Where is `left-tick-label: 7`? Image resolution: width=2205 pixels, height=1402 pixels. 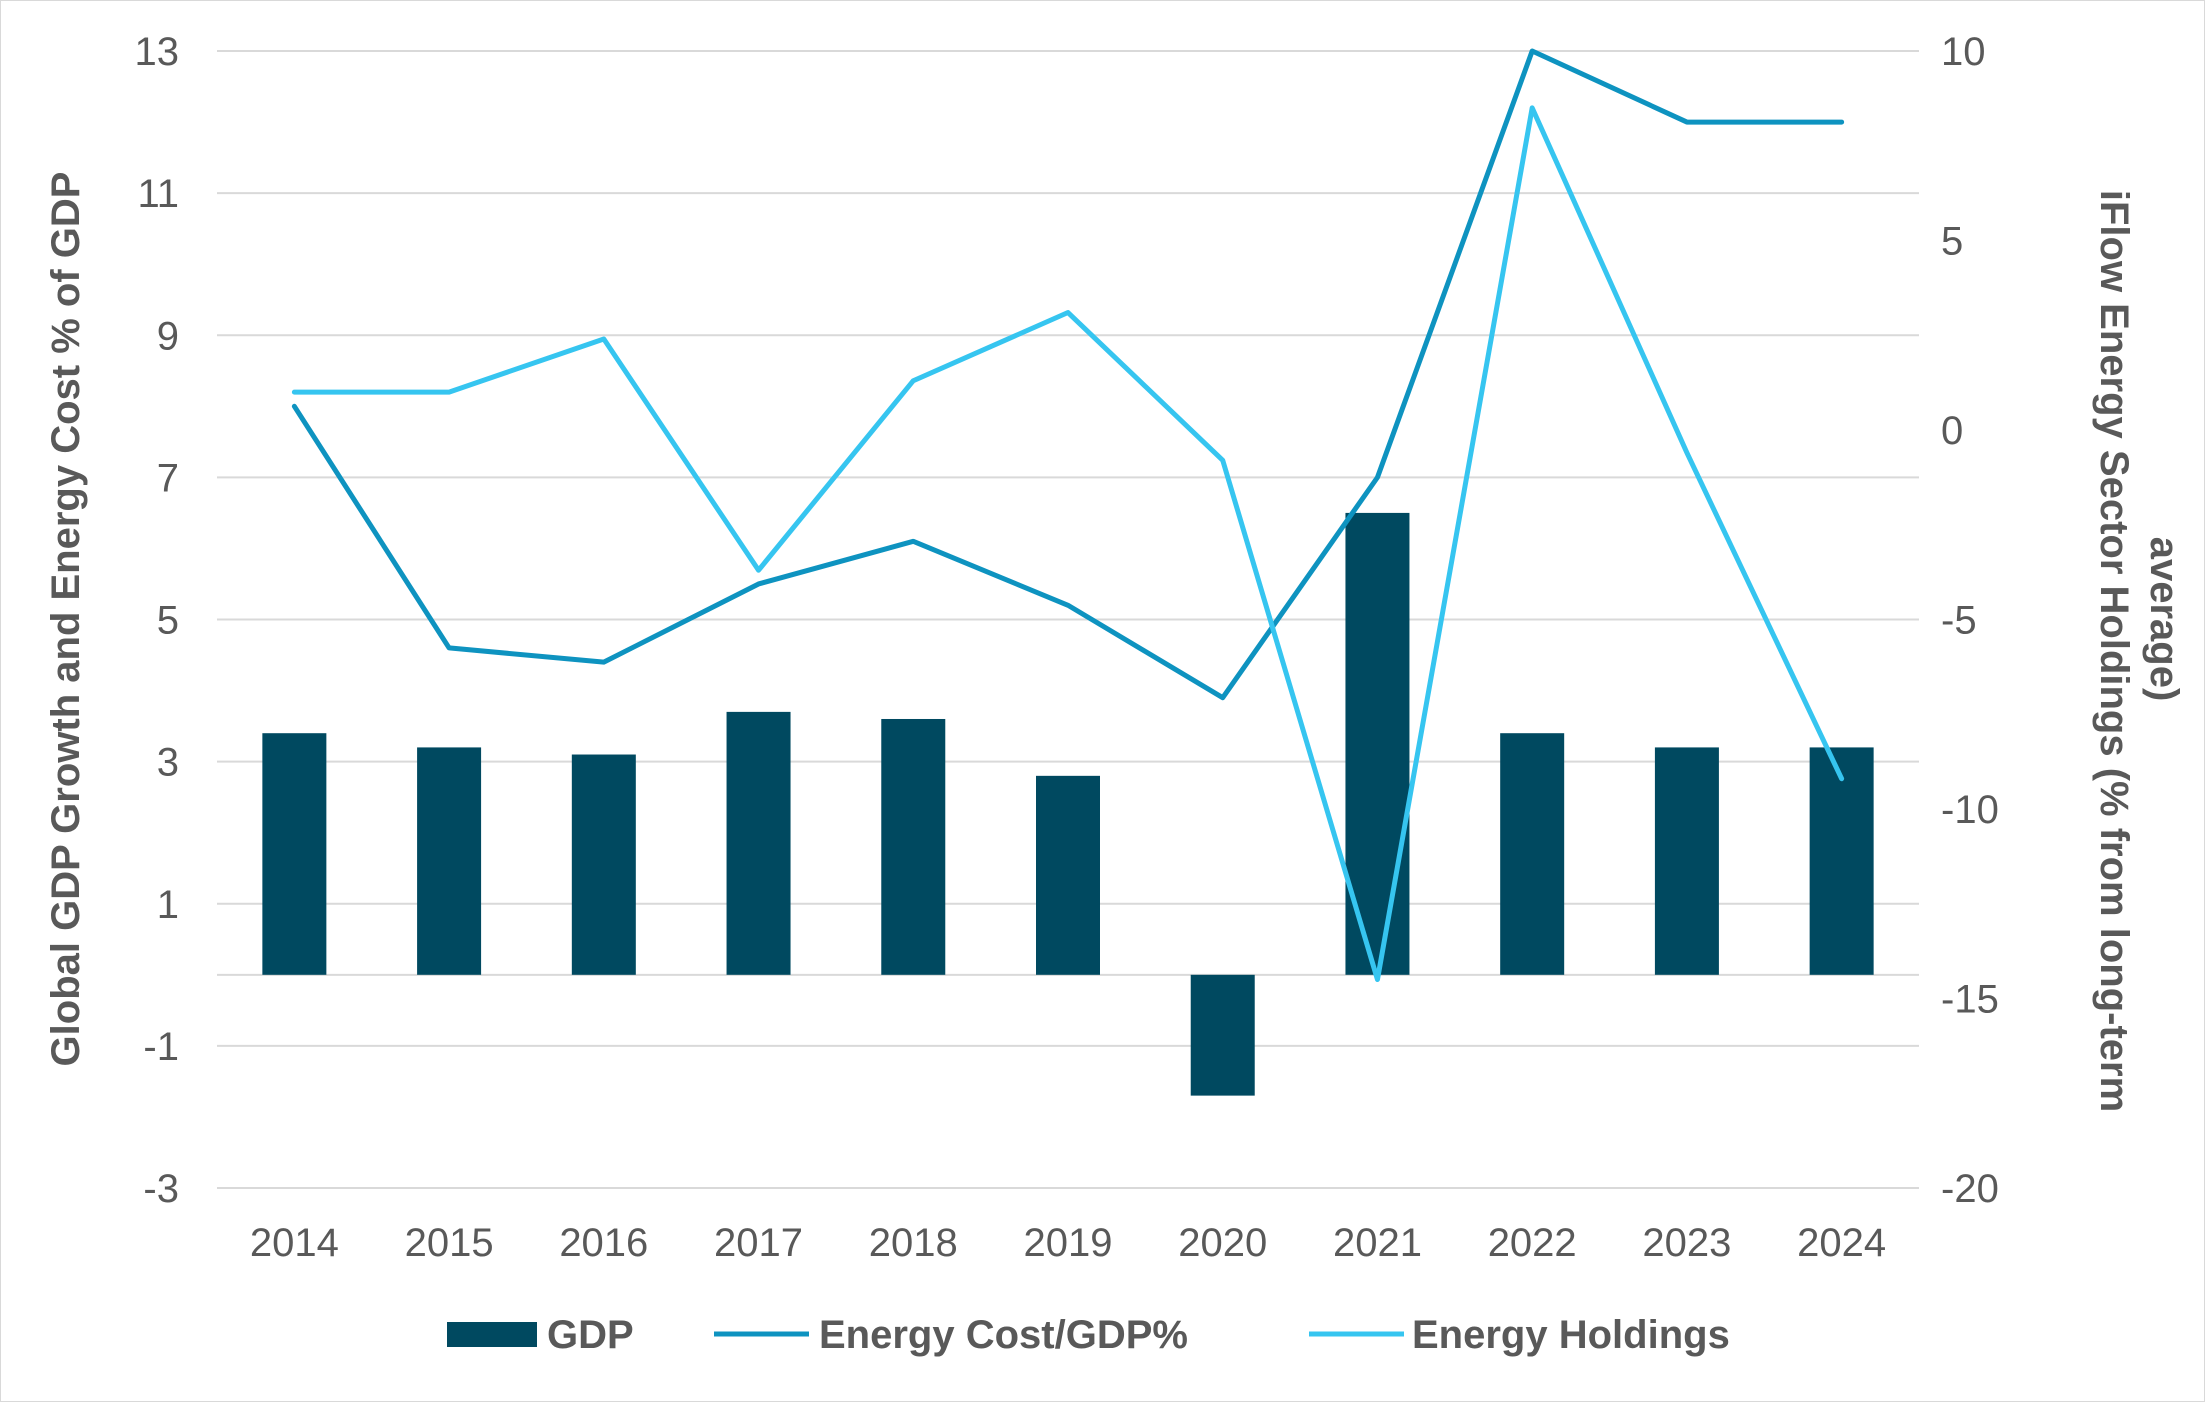
left-tick-label: 7 is located at coordinates (168, 478).